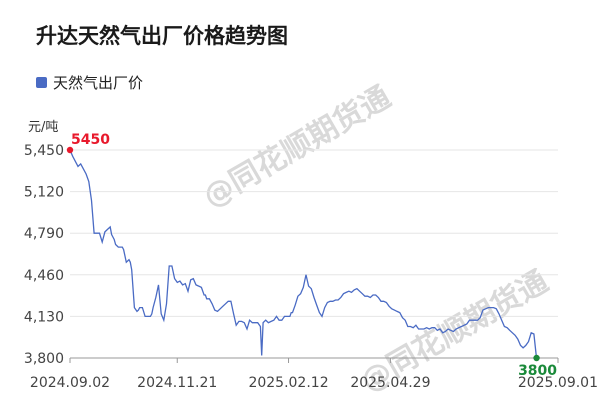  What do you see at coordinates (70, 383) in the screenshot?
I see `x-tick-label: 2024.09.02` at bounding box center [70, 383].